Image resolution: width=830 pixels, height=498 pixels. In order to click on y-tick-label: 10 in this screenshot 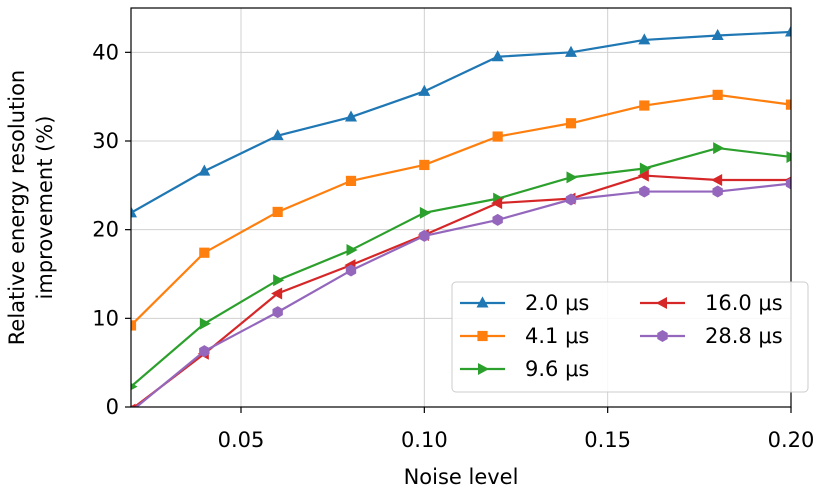, I will do `click(105, 318)`.